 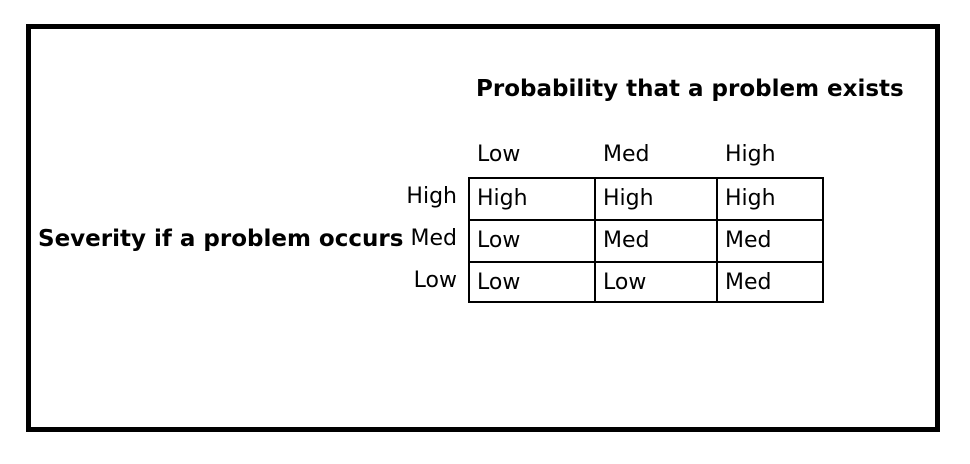 I want to click on column-header-high: High, so click(x=750, y=154).